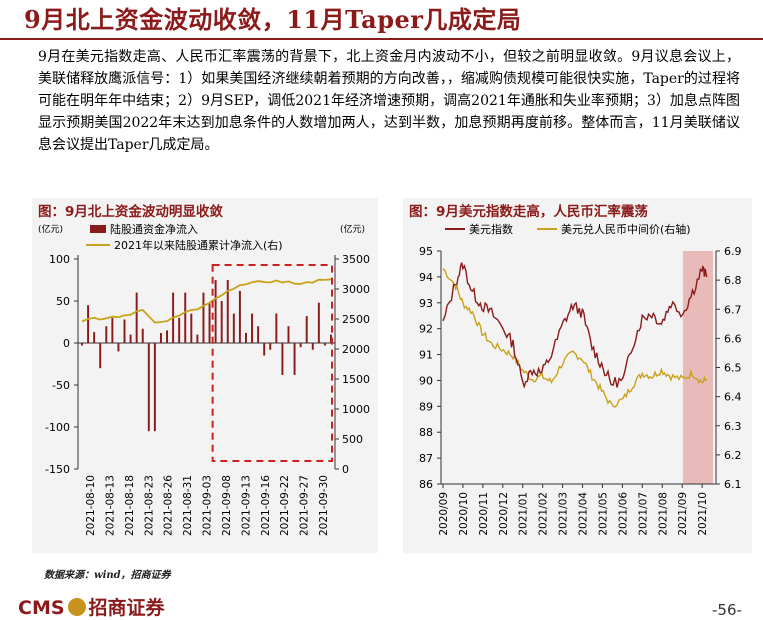 The image size is (763, 620). What do you see at coordinates (663, 514) in the screenshot?
I see `x-tick-label: 2021/08` at bounding box center [663, 514].